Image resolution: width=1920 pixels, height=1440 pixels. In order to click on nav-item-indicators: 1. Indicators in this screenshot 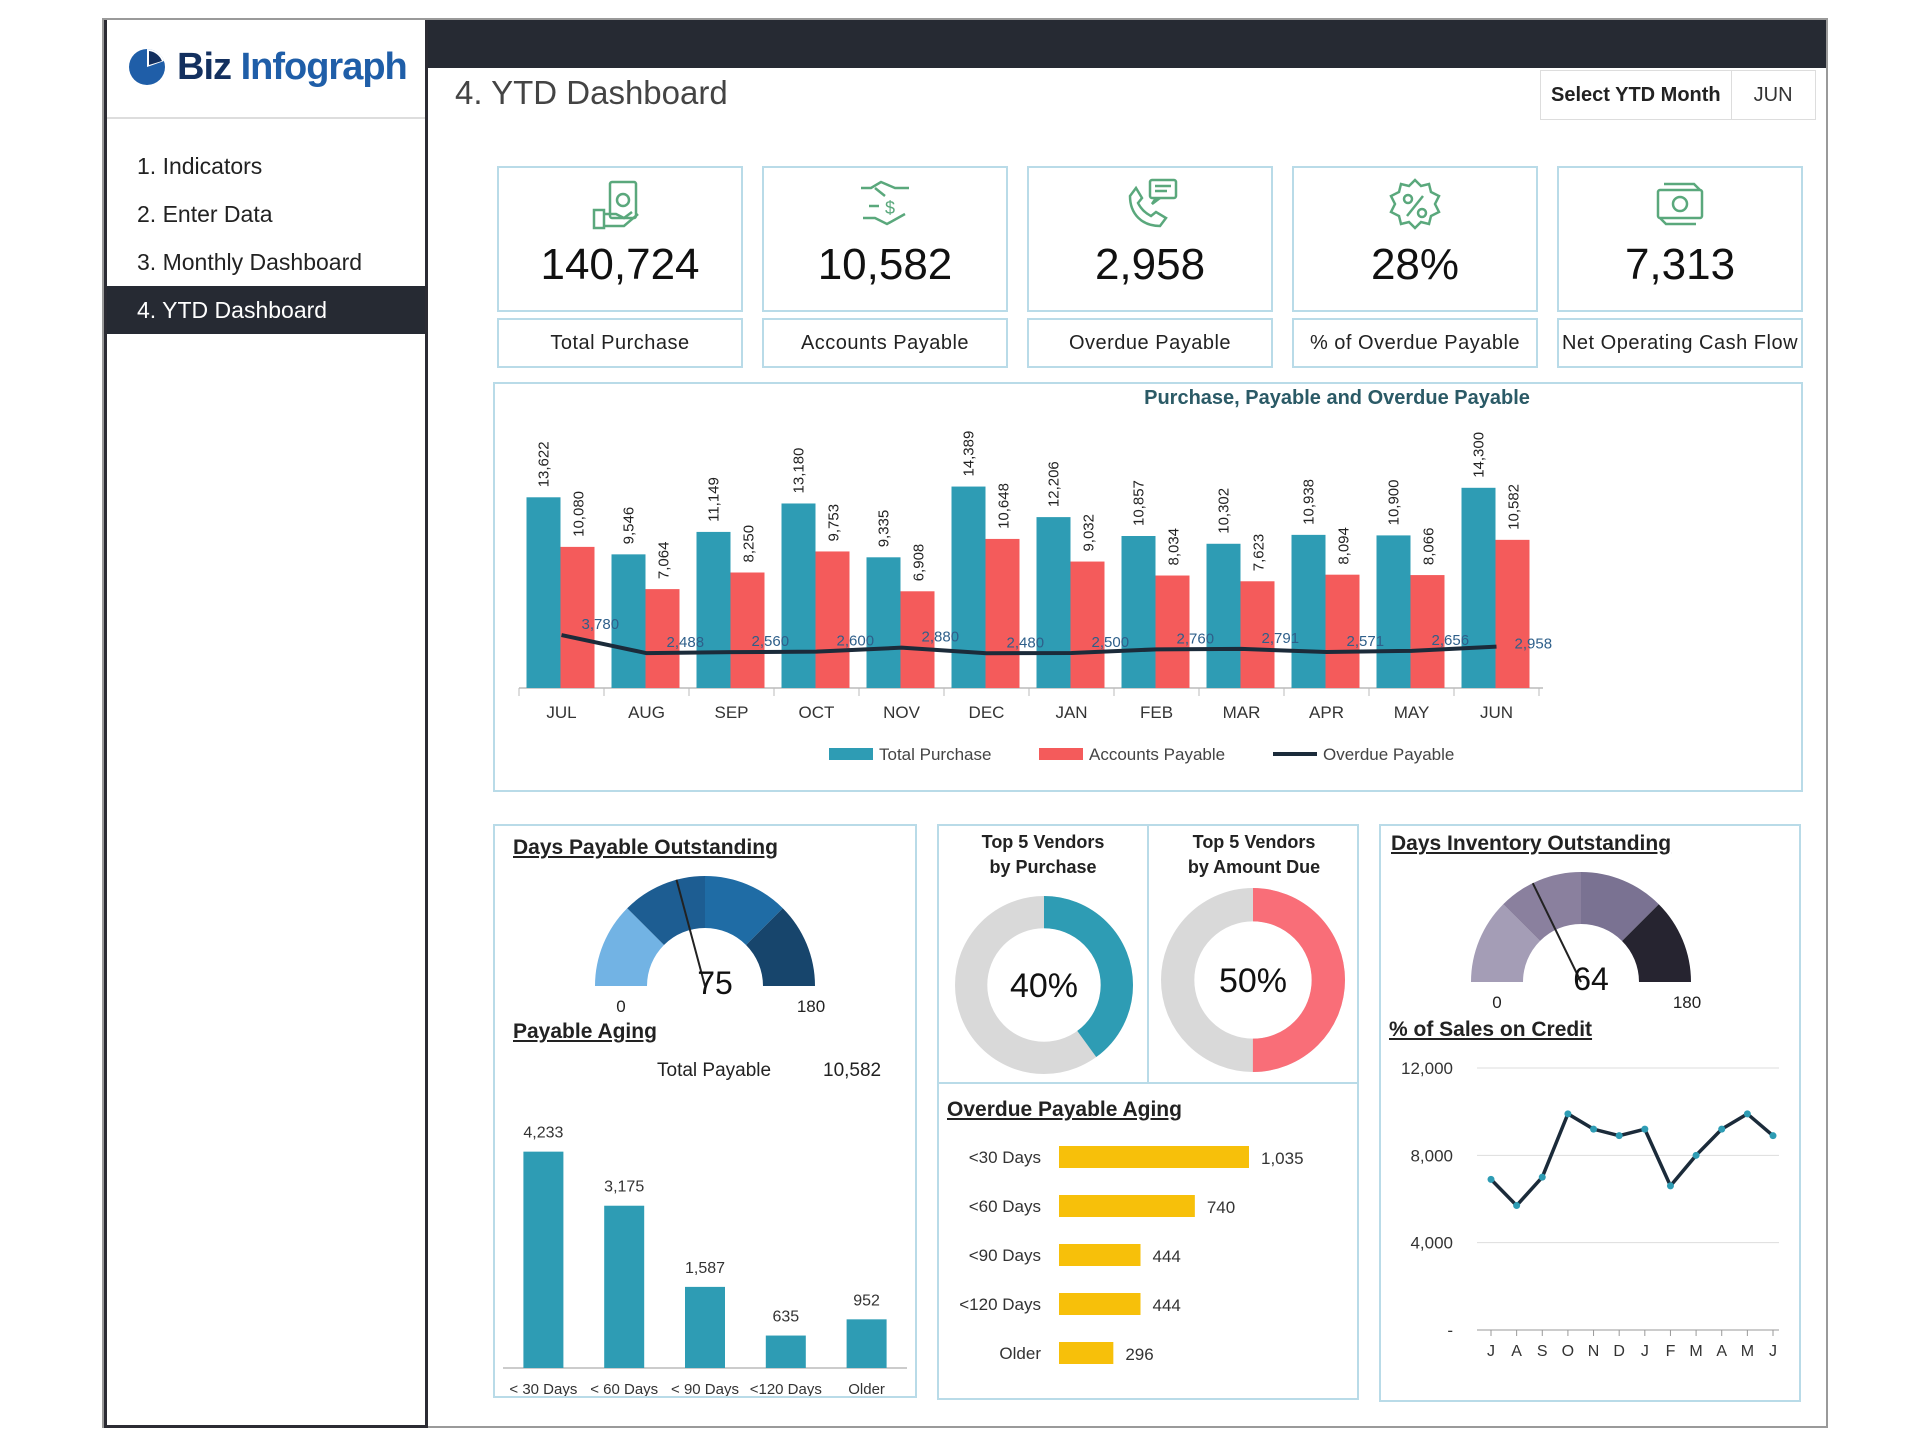, I will do `click(200, 166)`.